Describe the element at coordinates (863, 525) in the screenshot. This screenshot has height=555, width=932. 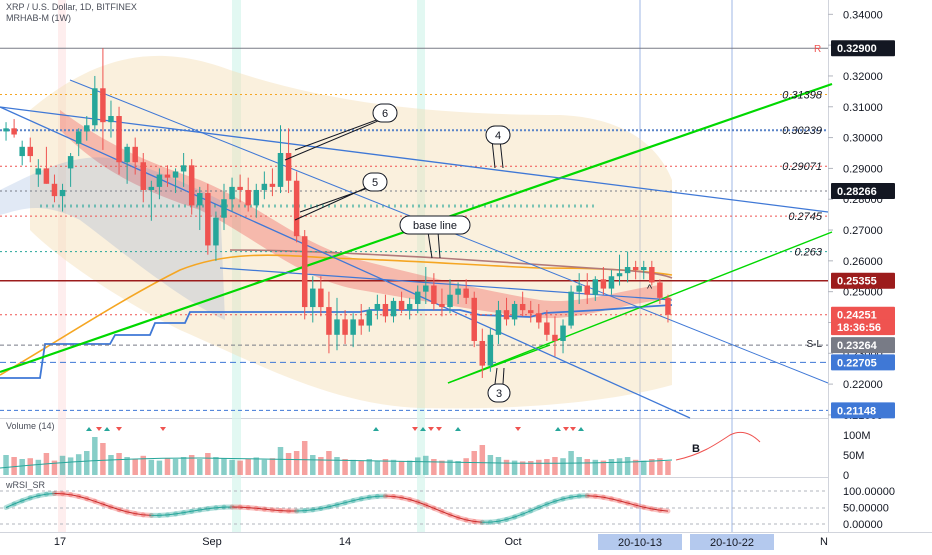
I see `wrsi-tick-label: 0.00000` at that location.